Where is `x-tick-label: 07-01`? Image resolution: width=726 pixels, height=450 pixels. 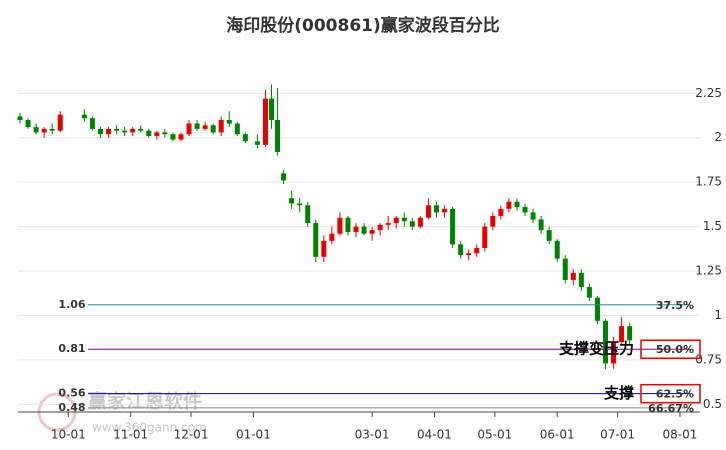 x-tick-label: 07-01 is located at coordinates (617, 435).